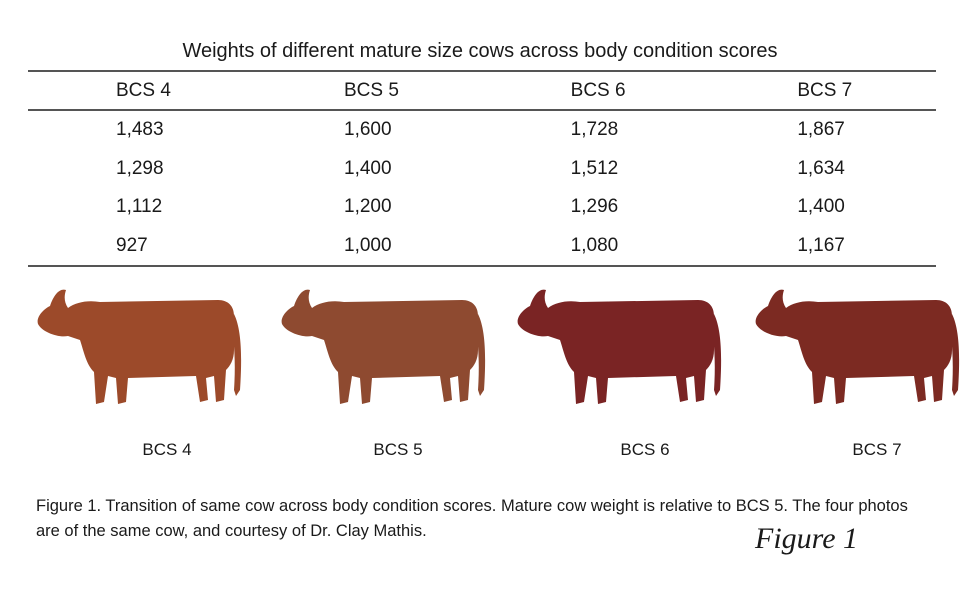  I want to click on photo-label-bcs6: BCS 6, so click(645, 449).